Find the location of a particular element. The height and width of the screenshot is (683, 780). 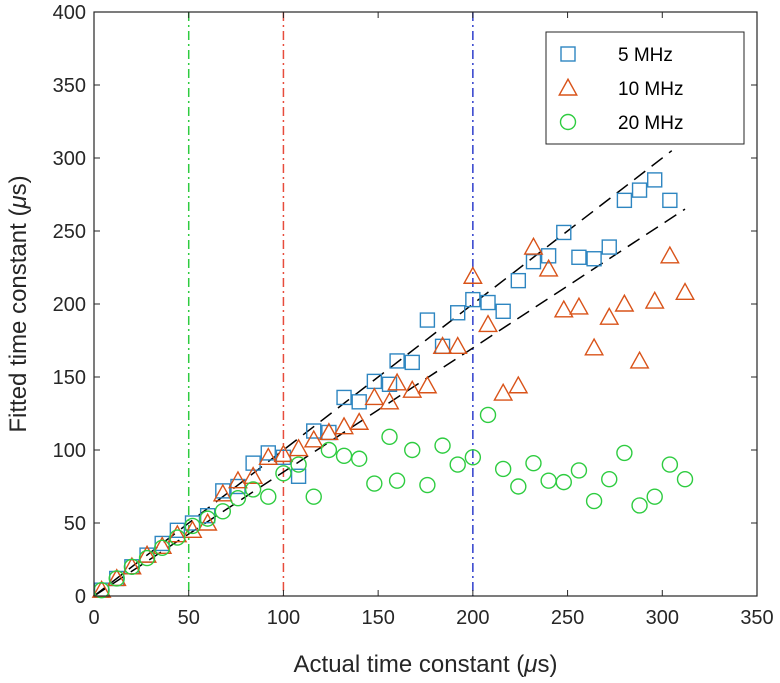

legend-marker is located at coordinates (568, 54).